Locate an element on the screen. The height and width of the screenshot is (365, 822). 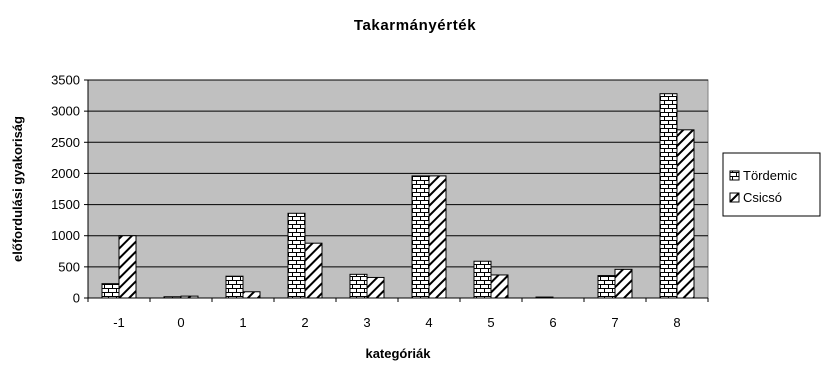
x-tick-label: -1 is located at coordinates (119, 322).